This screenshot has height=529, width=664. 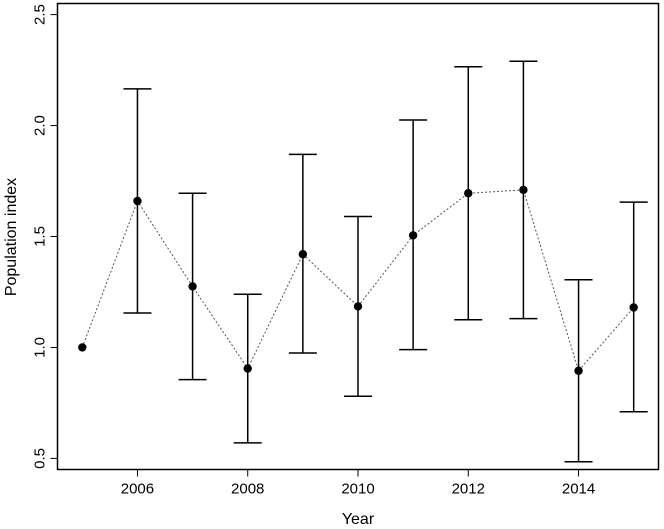 What do you see at coordinates (40, 14) in the screenshot?
I see `y-tick-label-2.5: 2.5` at bounding box center [40, 14].